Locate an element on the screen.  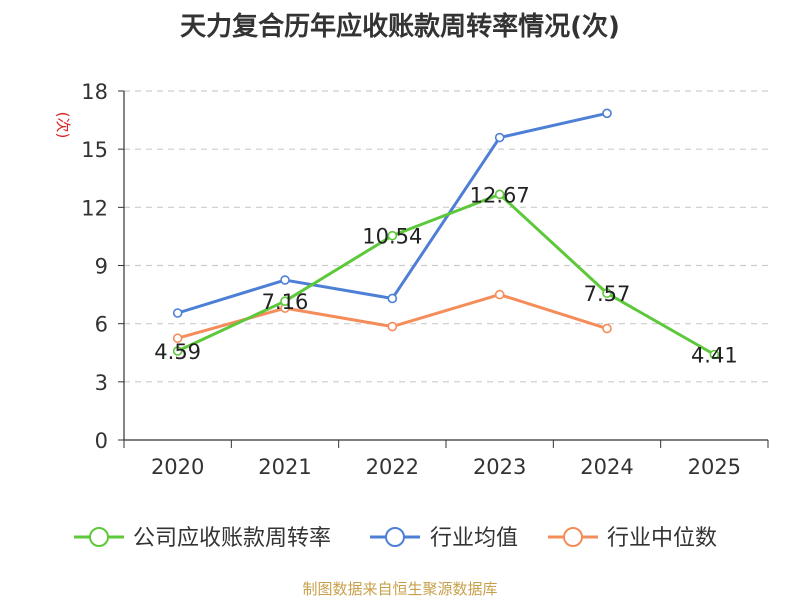
y-tick-label: 6 is located at coordinates (101, 325).